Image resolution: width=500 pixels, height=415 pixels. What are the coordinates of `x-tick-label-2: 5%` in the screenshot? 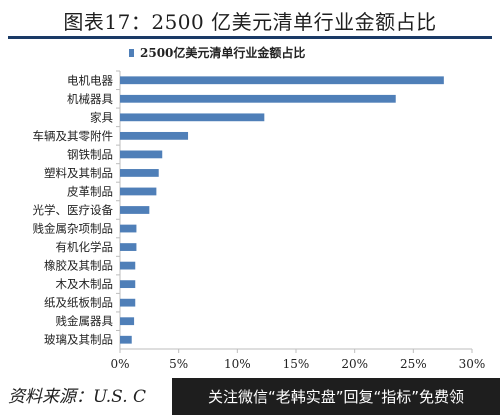 It's located at (178, 364).